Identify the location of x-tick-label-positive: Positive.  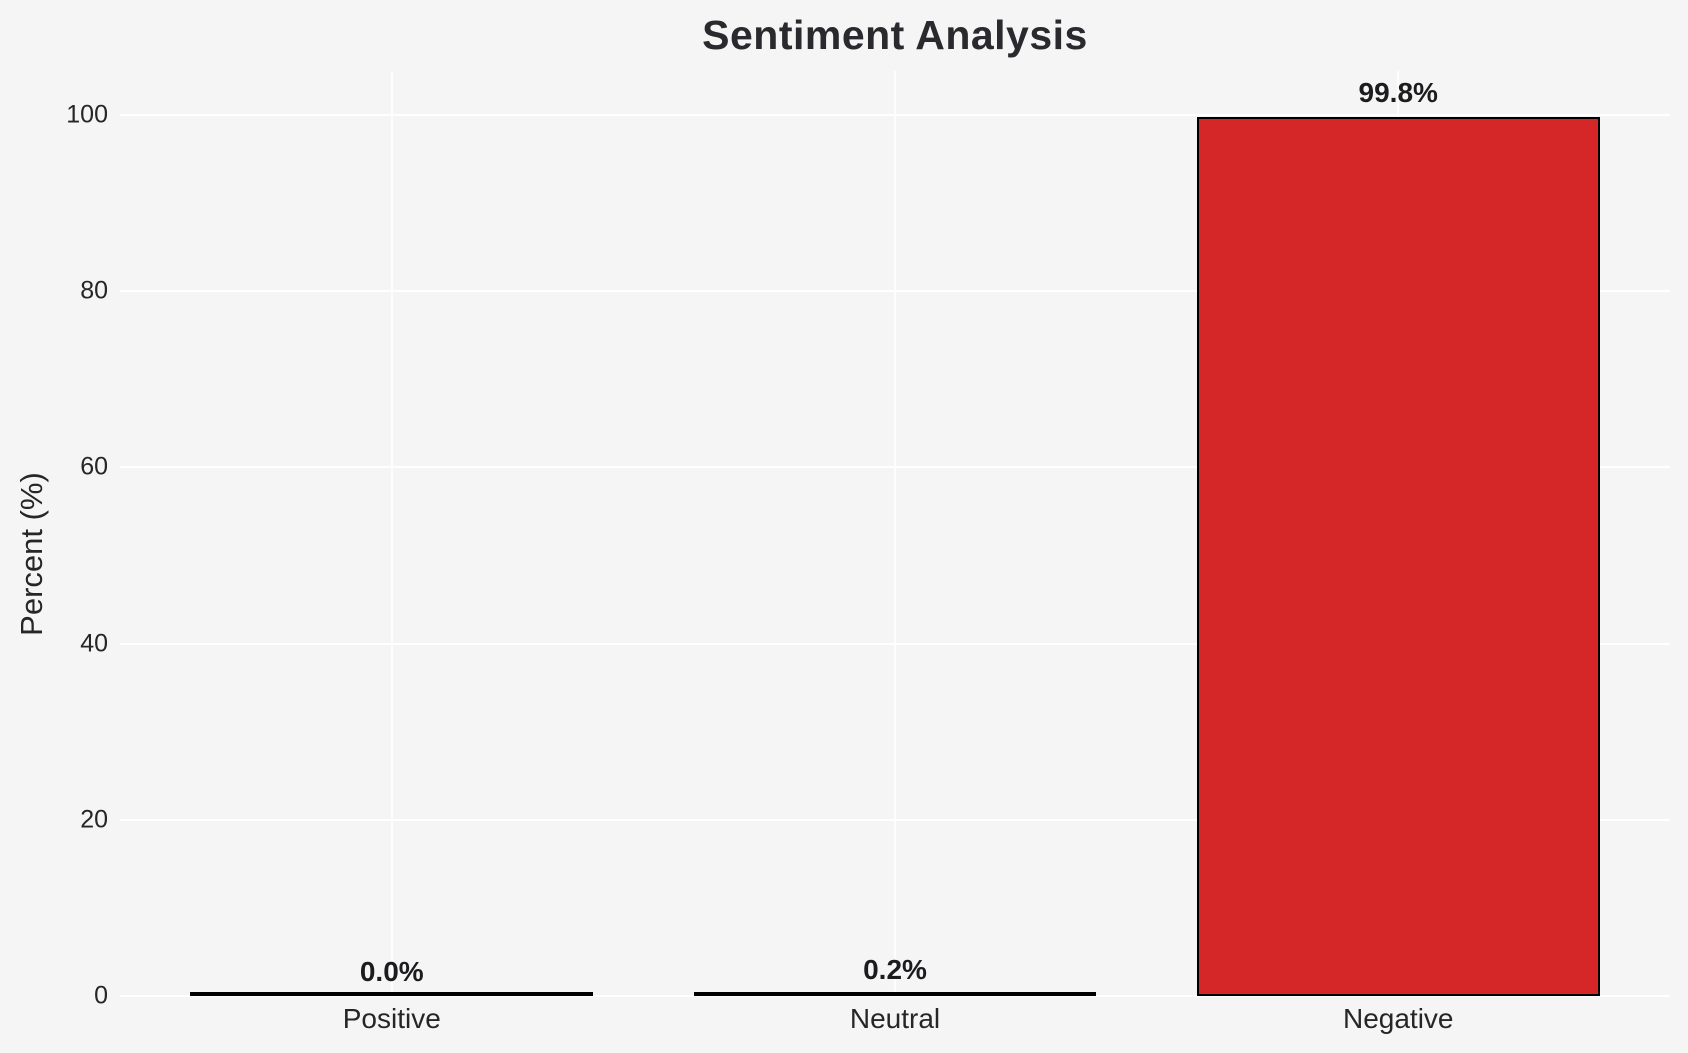
(391, 1018).